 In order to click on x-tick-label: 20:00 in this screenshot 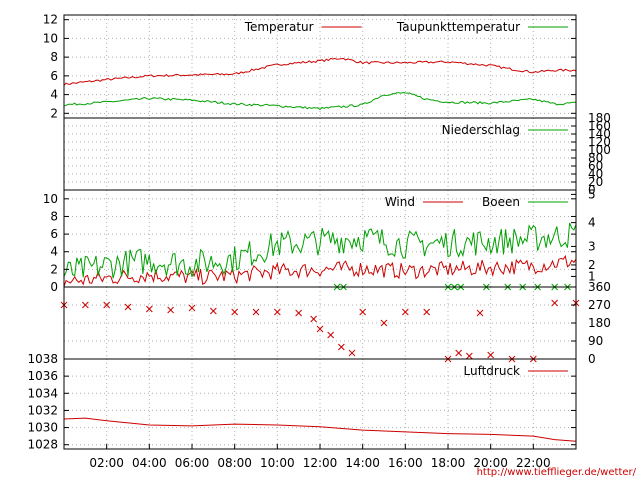, I will do `click(490, 463)`.